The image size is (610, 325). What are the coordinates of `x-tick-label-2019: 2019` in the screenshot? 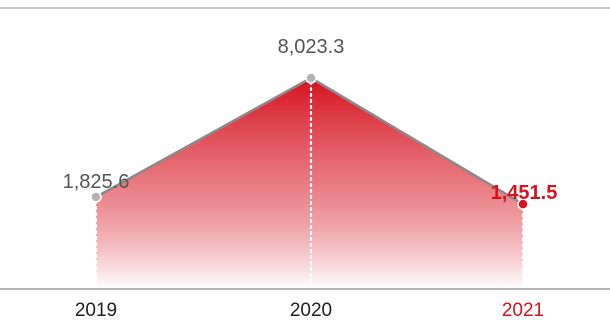 It's located at (96, 310).